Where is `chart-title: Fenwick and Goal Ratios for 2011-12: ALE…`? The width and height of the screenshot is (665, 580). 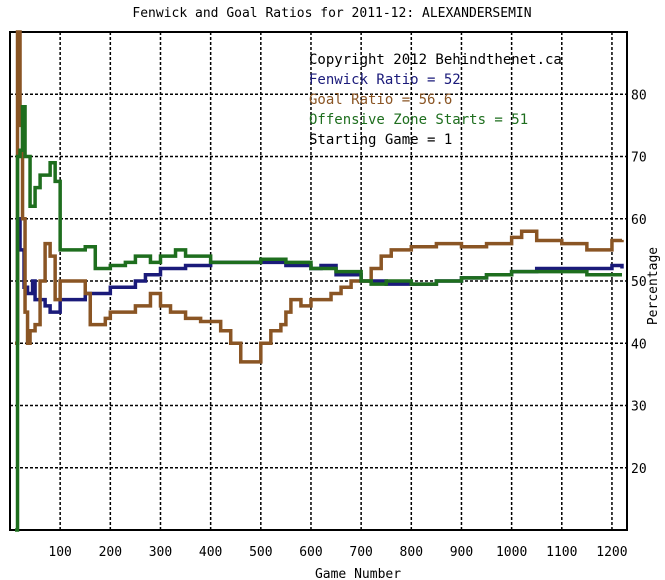 chart-title: Fenwick and Goal Ratios for 2011-12: ALE… is located at coordinates (331, 13).